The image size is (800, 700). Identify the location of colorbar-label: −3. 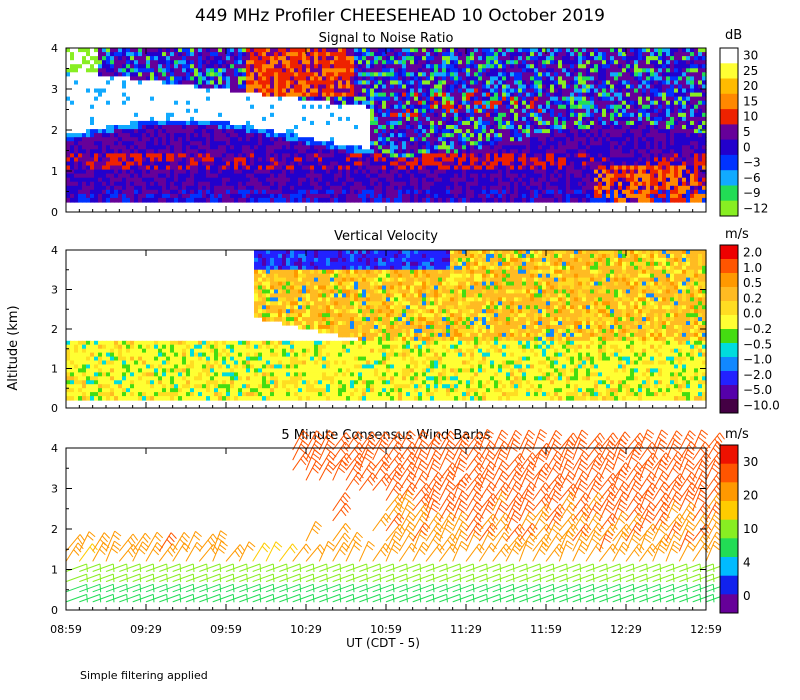
(752, 163).